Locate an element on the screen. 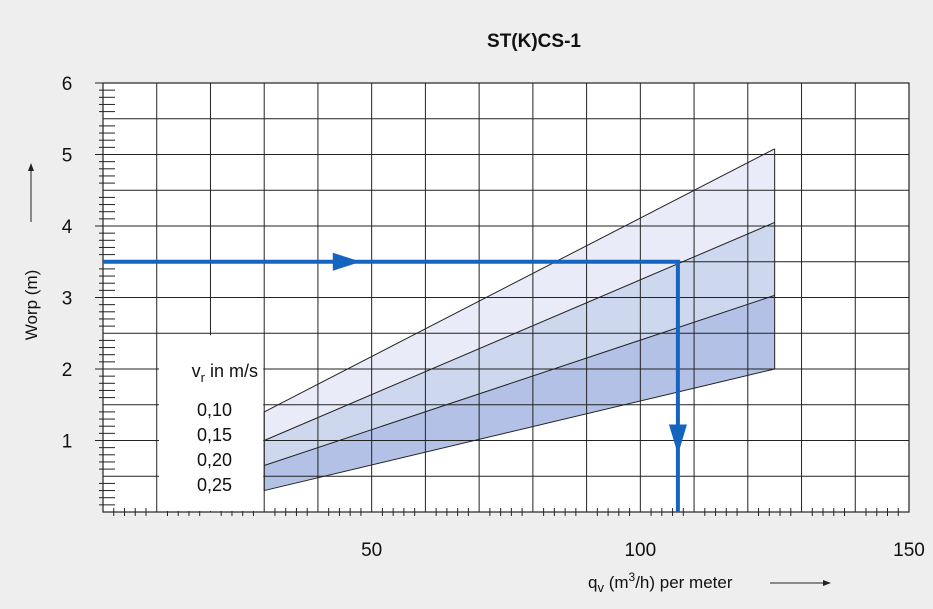 The image size is (933, 609). legend-title-main: v is located at coordinates (196, 371).